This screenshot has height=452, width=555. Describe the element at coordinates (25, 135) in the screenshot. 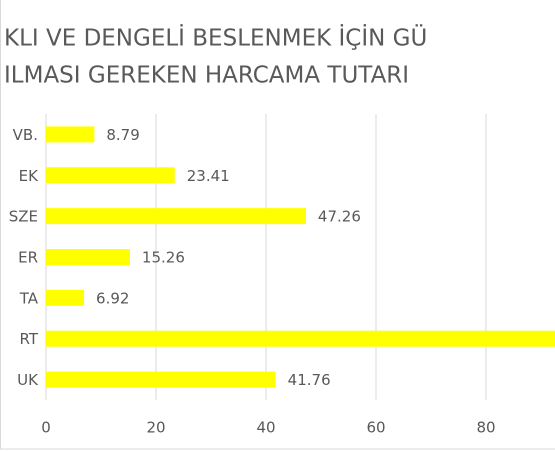

I see `y-tick-label: VB.` at that location.